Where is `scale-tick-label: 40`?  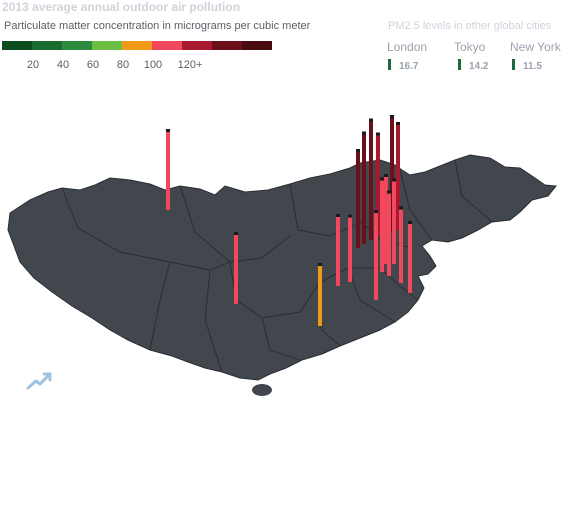 scale-tick-label: 40 is located at coordinates (63, 65).